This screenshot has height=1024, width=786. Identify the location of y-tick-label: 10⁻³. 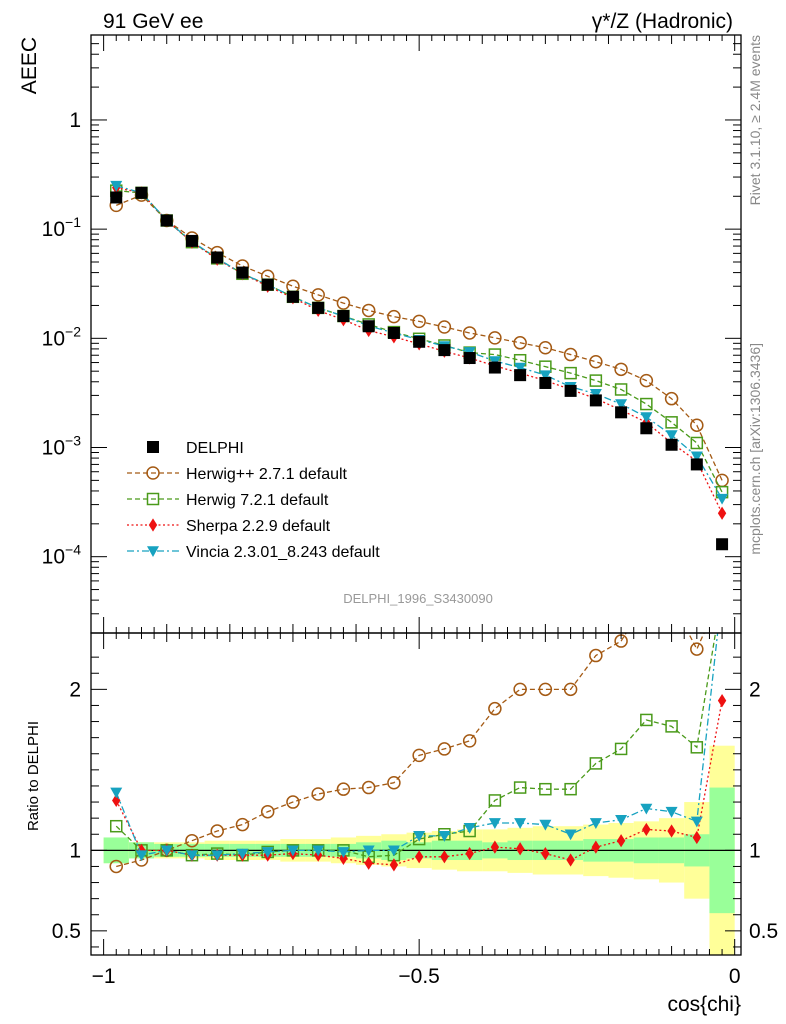
(62, 446).